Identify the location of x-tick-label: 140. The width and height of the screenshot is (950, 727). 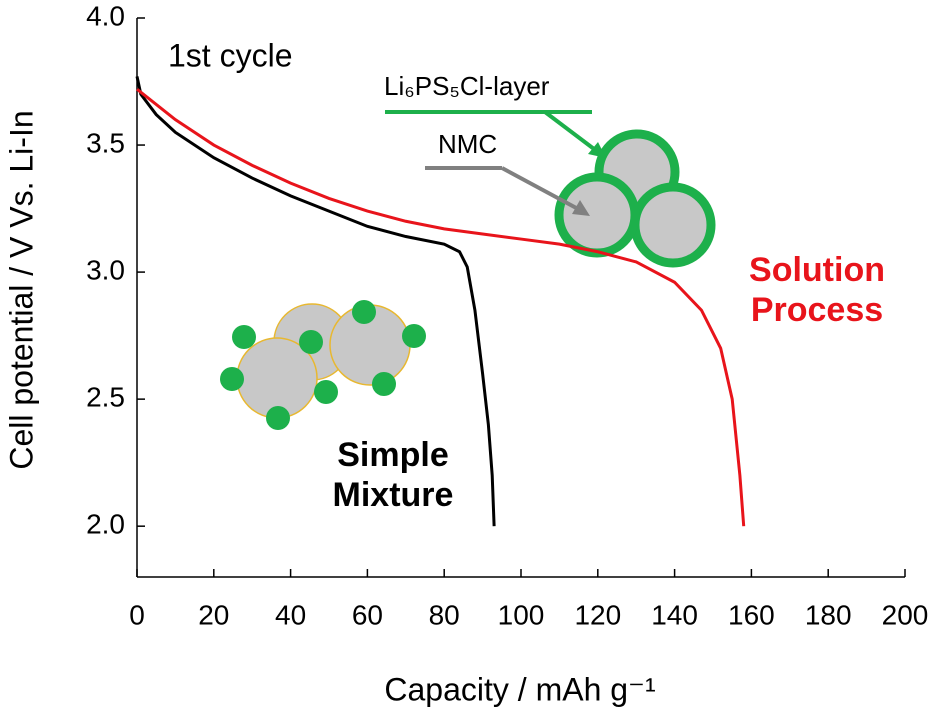
(674, 614).